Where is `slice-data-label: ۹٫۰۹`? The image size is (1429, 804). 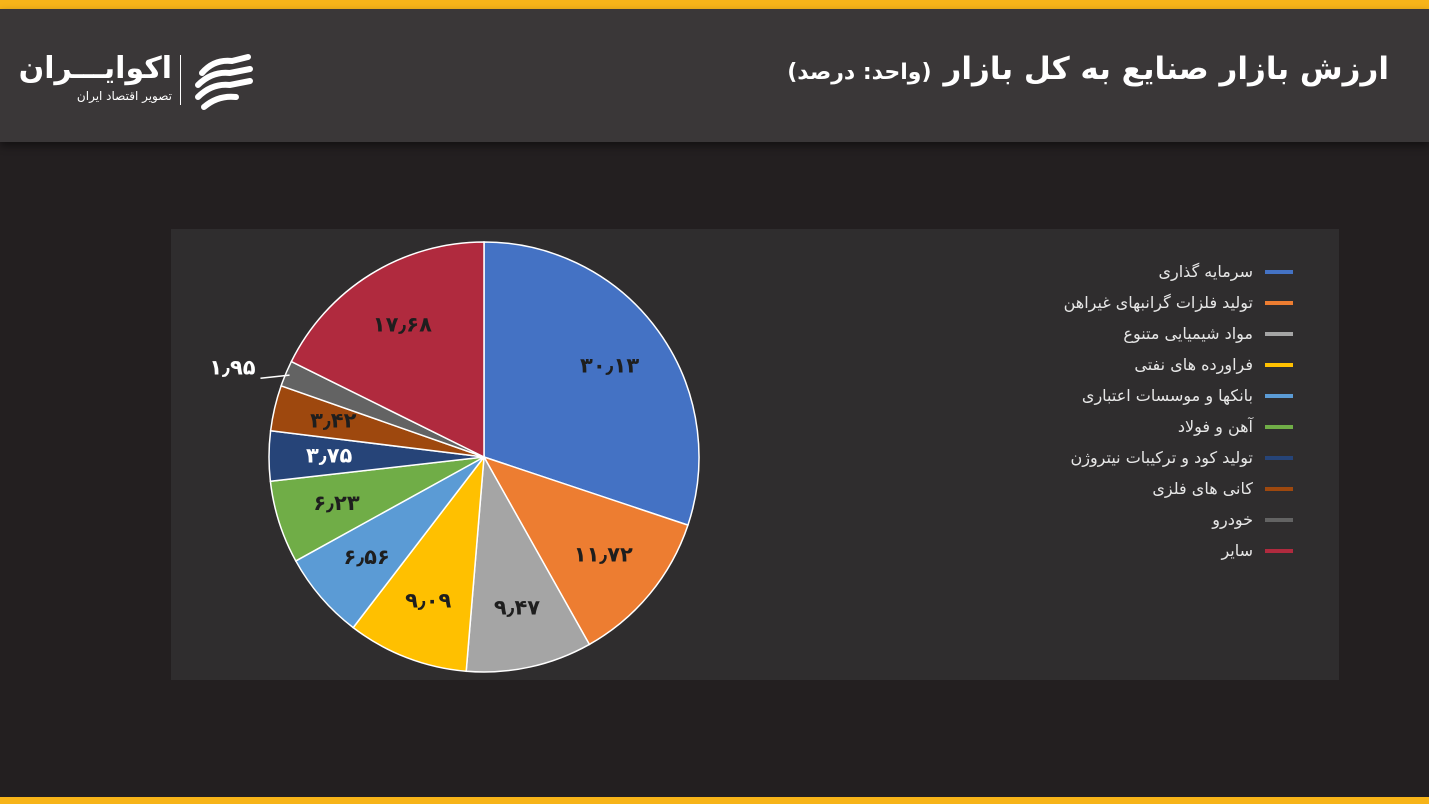
slice-data-label: ۹٫۰۹ is located at coordinates (428, 600).